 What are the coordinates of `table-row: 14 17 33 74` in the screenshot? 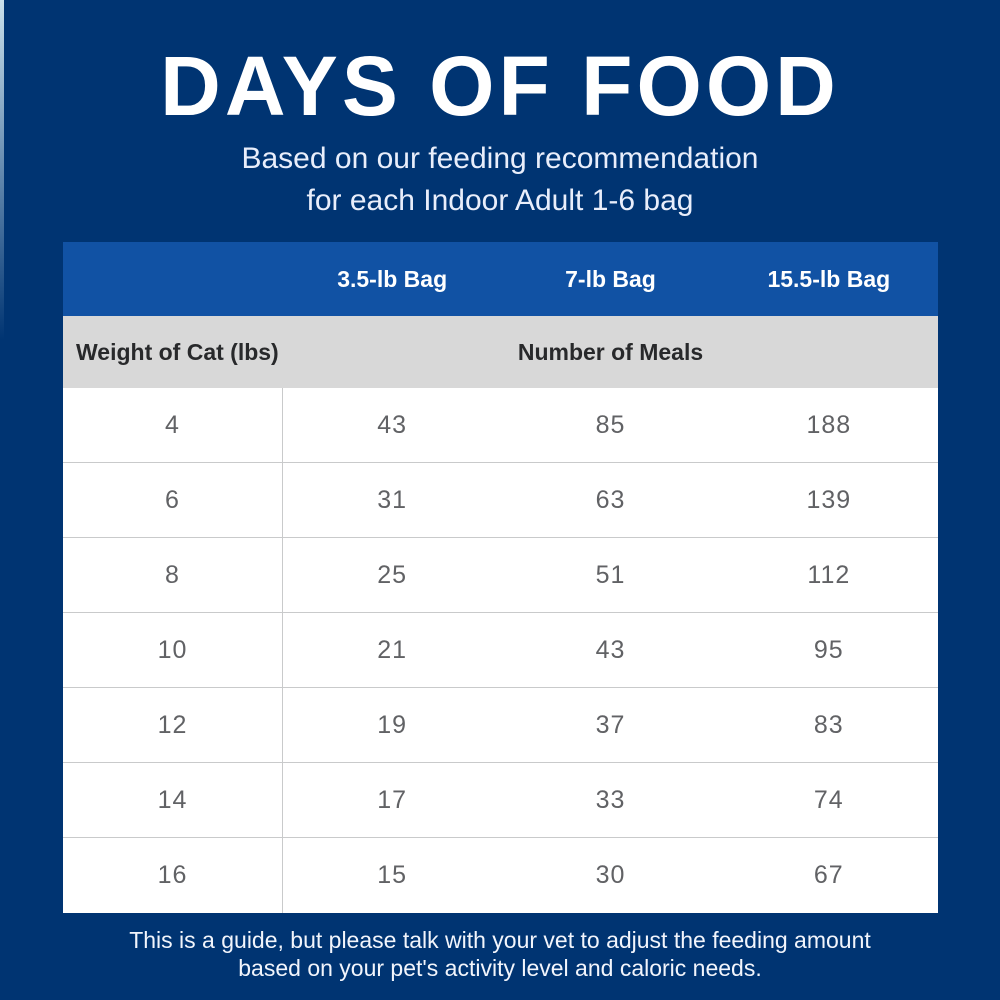 It's located at (500, 800).